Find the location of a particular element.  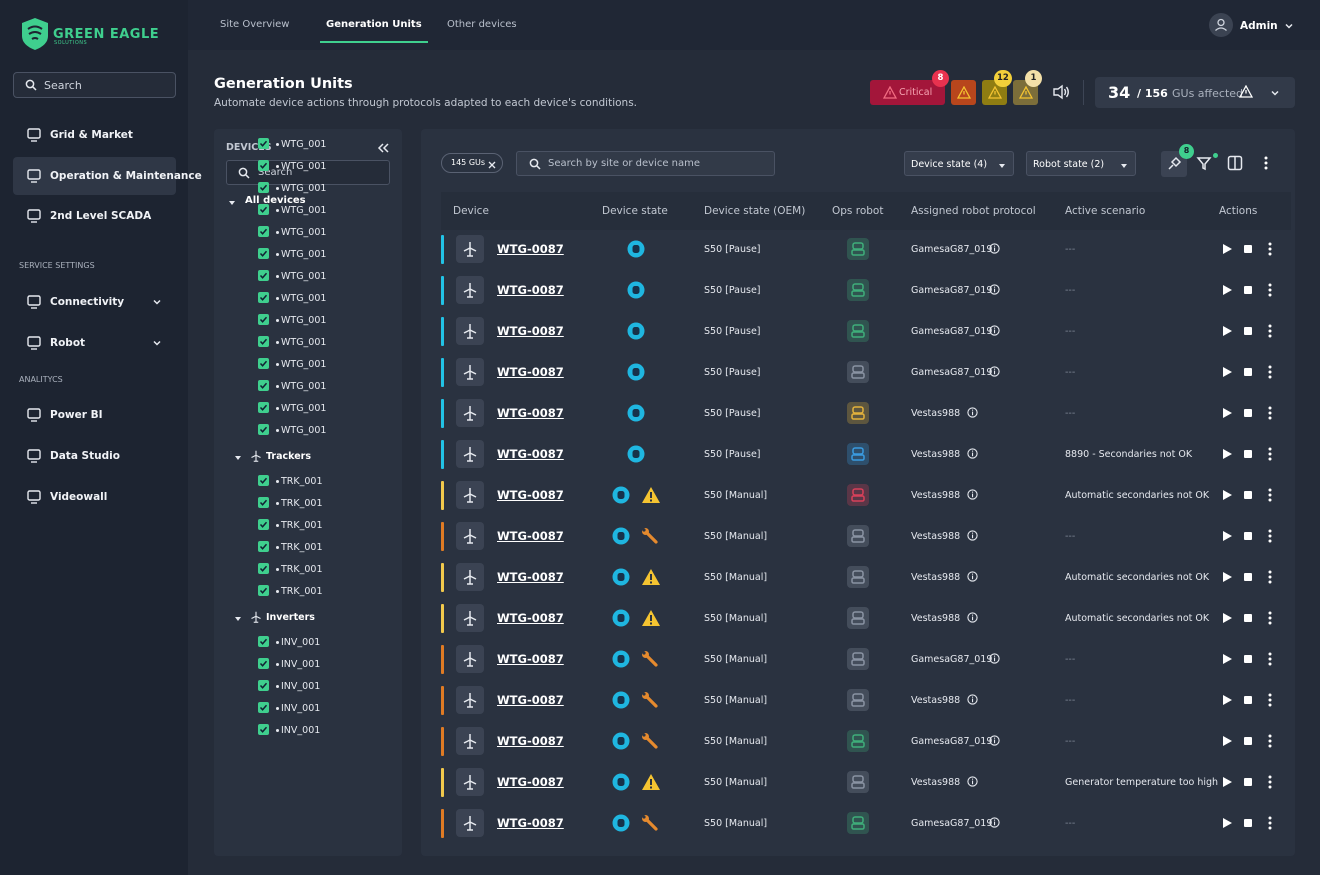

summary: 34/ 156GUs affected is located at coordinates (1195, 92).